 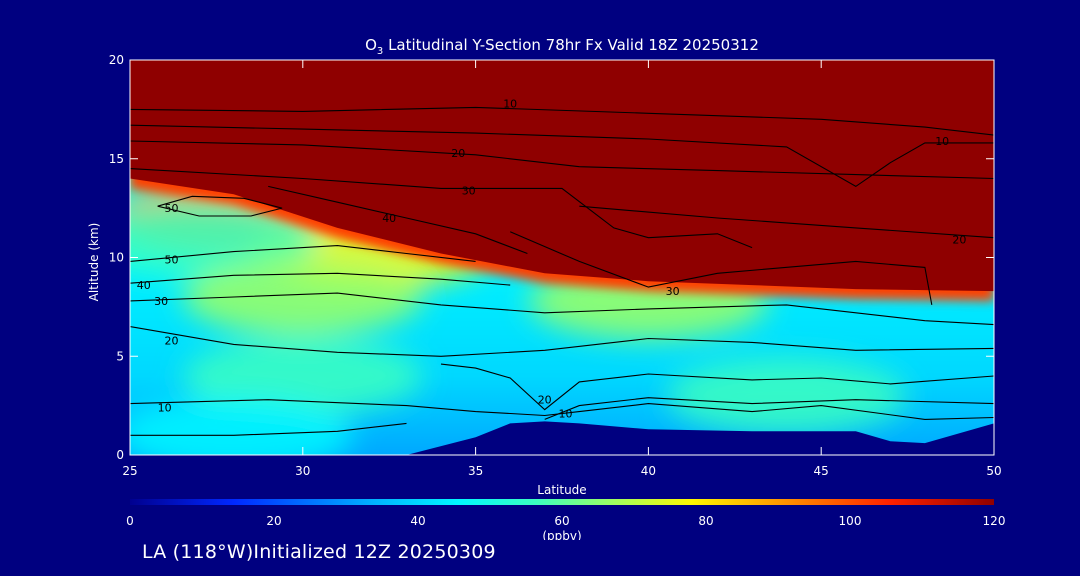 What do you see at coordinates (129, 471) in the screenshot?
I see `x-tick-label: 25` at bounding box center [129, 471].